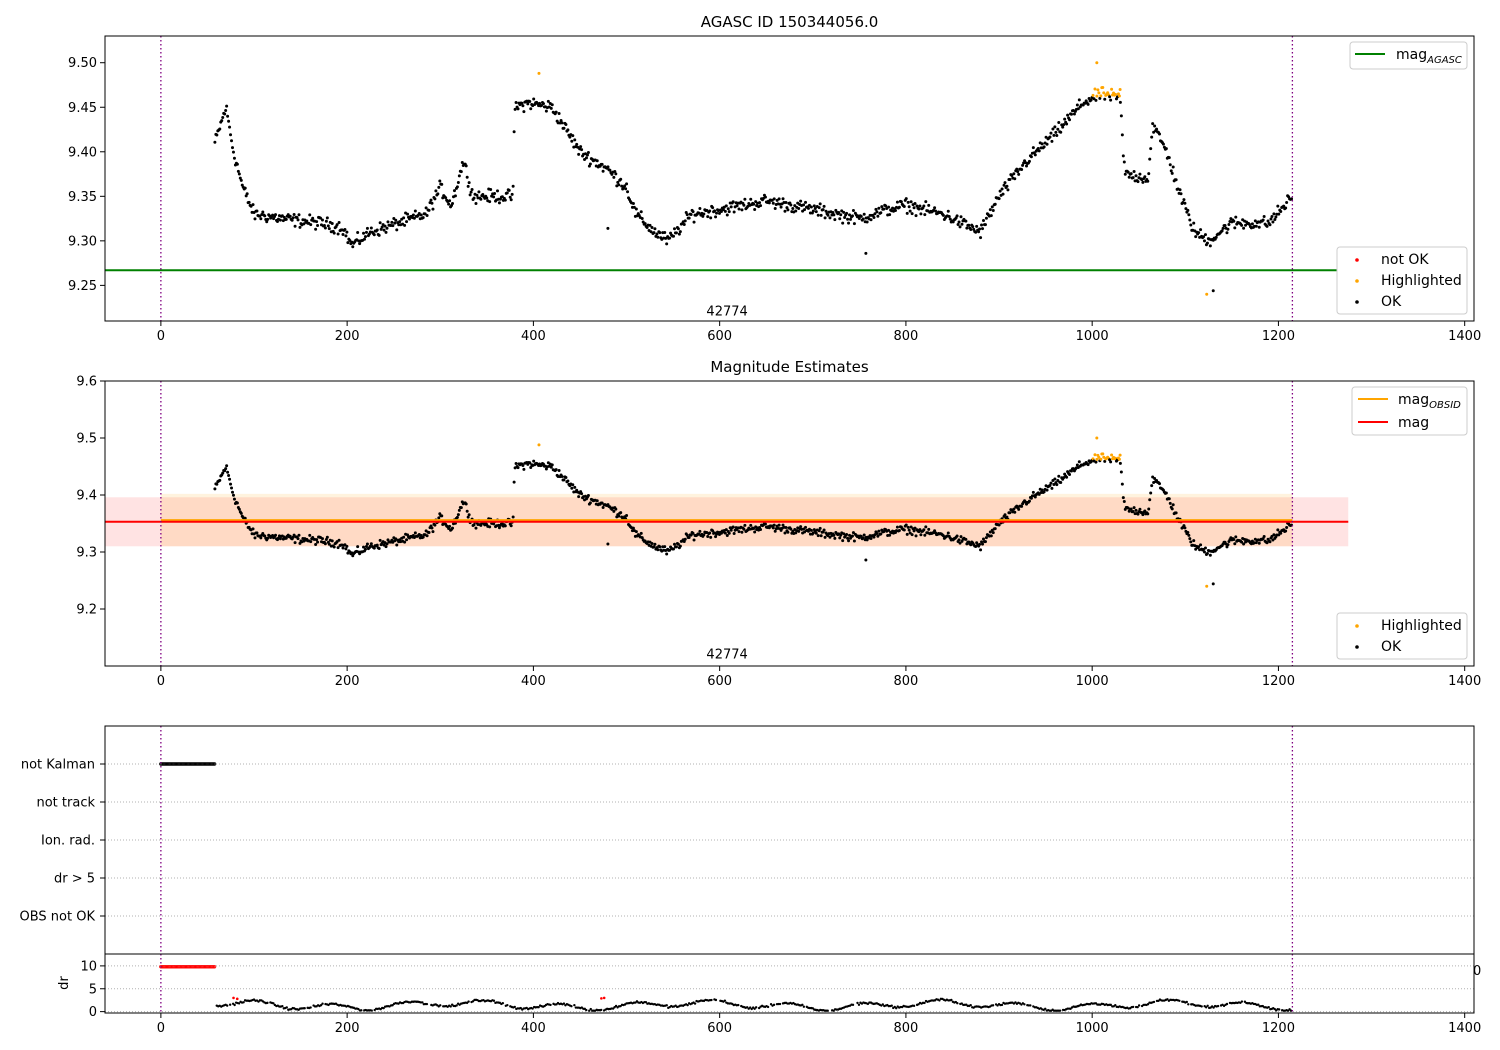 The height and width of the screenshot is (1050, 1500). I want to click on dr-axis-label: dr, so click(64, 983).